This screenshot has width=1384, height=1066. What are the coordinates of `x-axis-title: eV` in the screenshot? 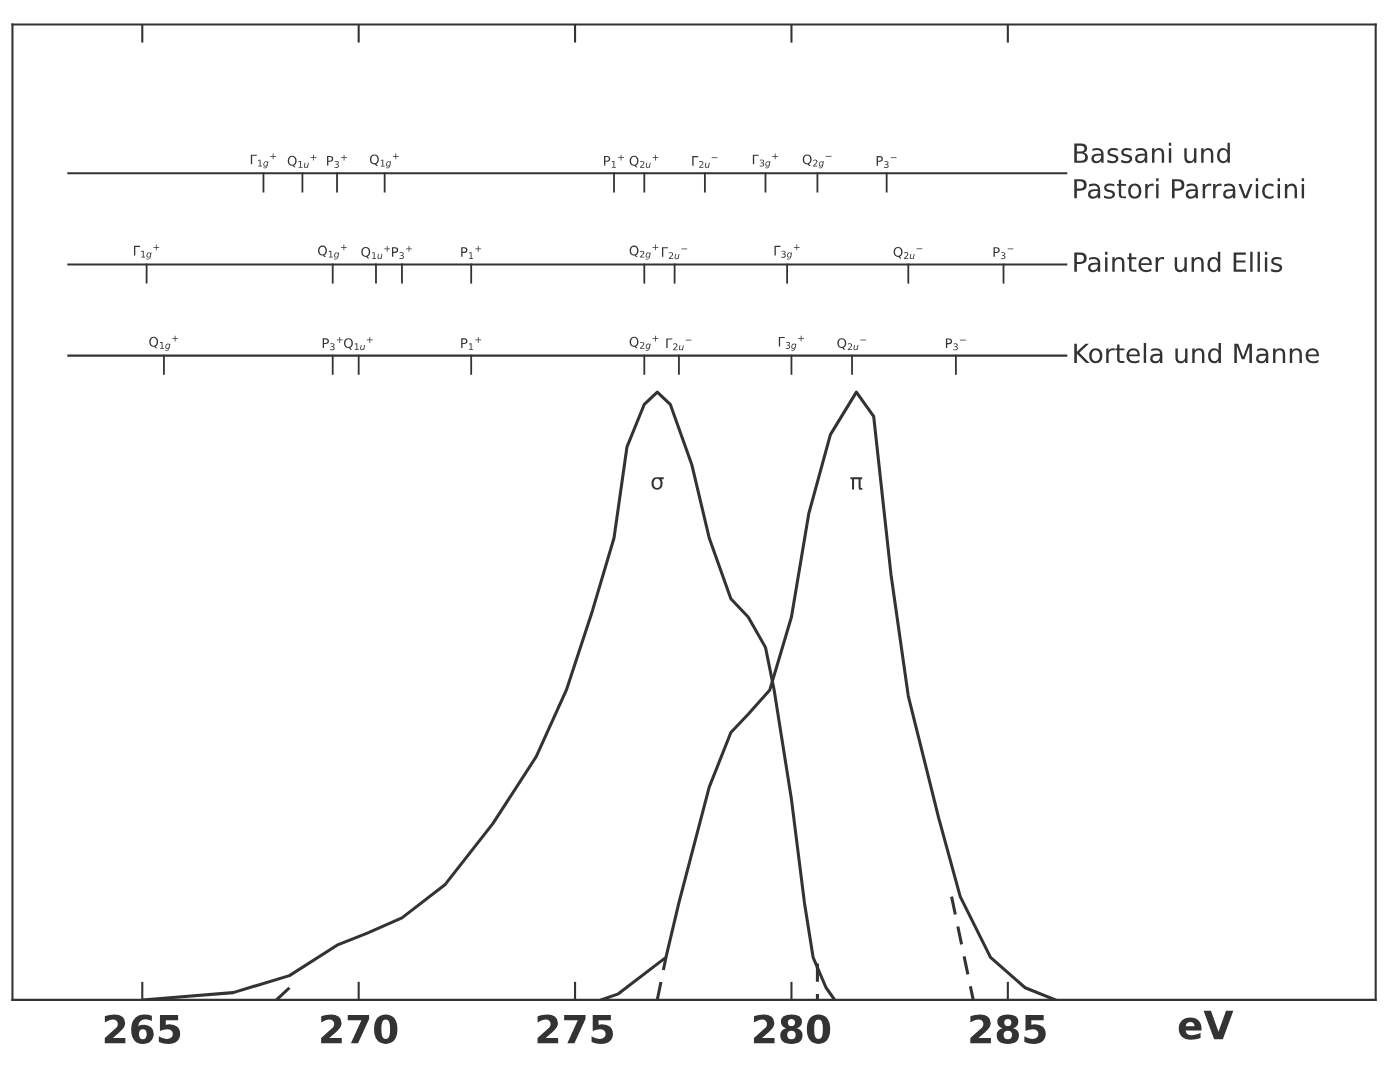 It's located at (1206, 1025).